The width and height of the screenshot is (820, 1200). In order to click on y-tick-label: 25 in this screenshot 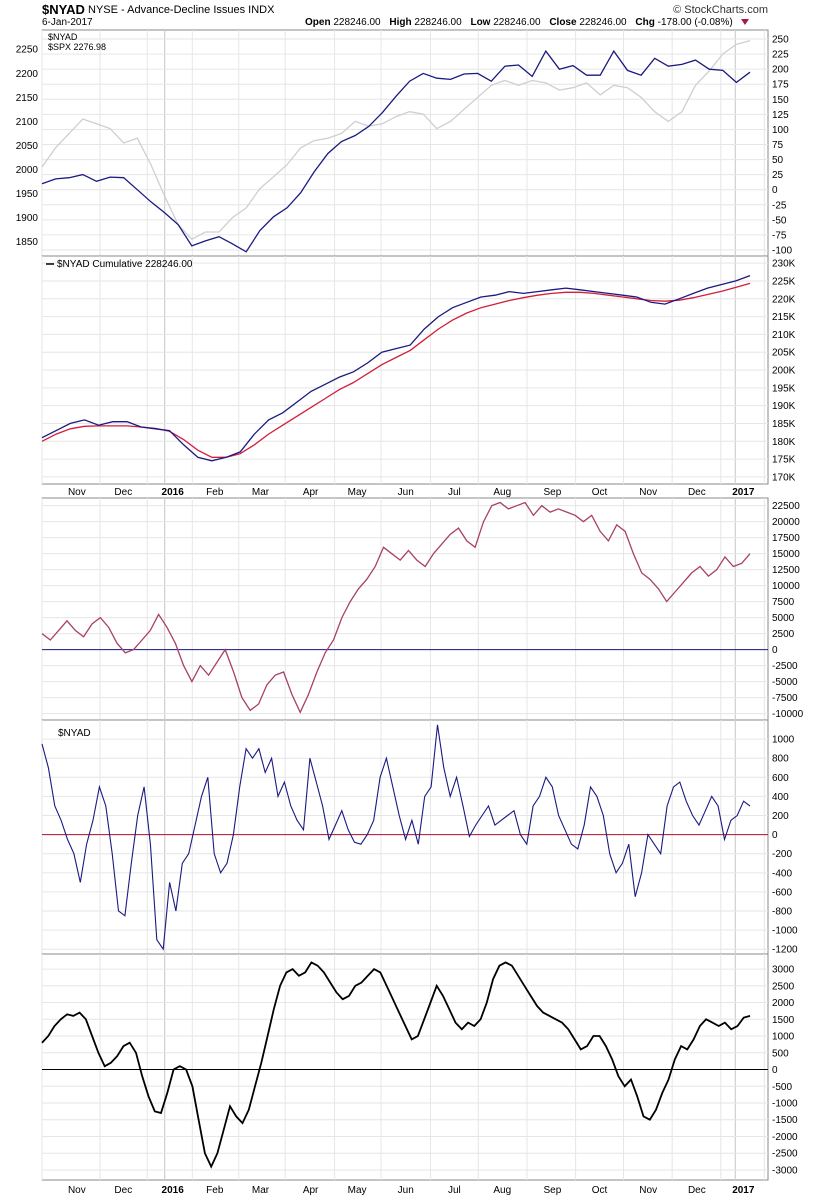, I will do `click(778, 175)`.